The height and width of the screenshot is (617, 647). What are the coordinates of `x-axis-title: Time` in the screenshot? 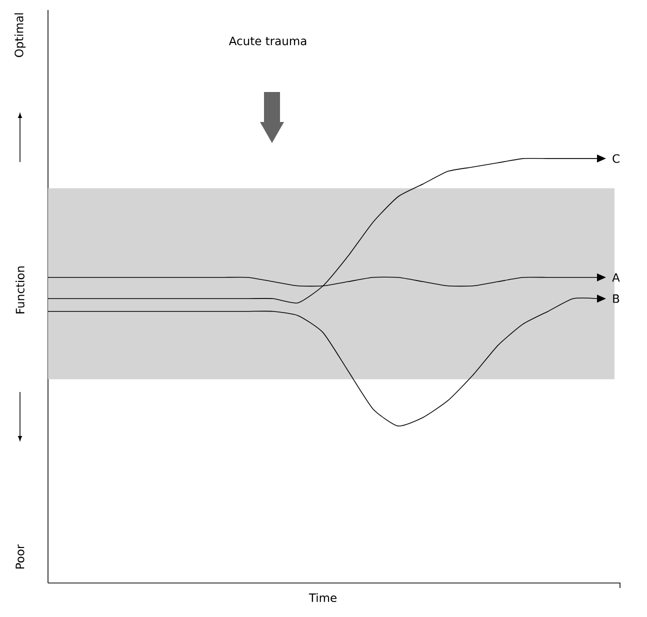 It's located at (322, 597).